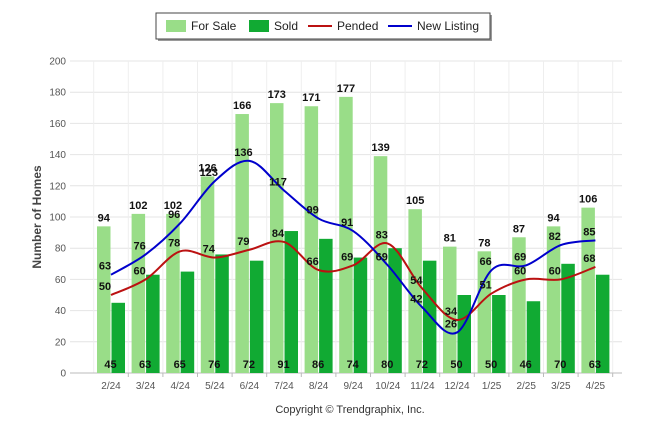  Describe the element at coordinates (214, 26) in the screenshot. I see `legend-label-for-sale: For Sale` at that location.